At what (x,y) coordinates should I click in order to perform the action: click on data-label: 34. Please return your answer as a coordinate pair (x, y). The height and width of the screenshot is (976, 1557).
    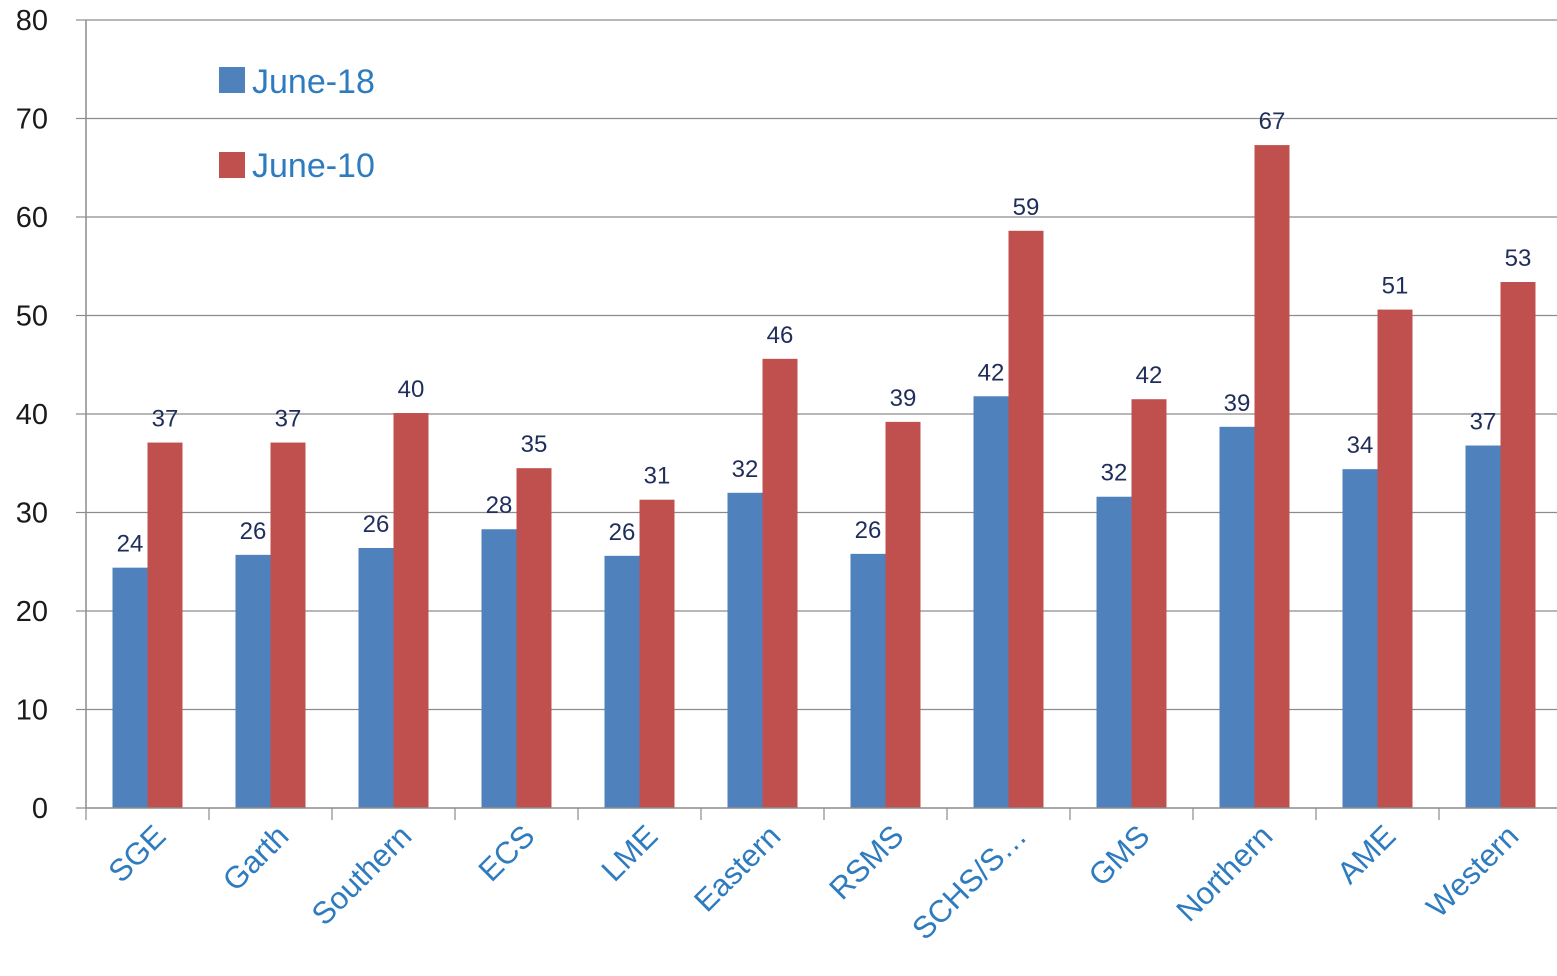
    Looking at the image, I should click on (1360, 445).